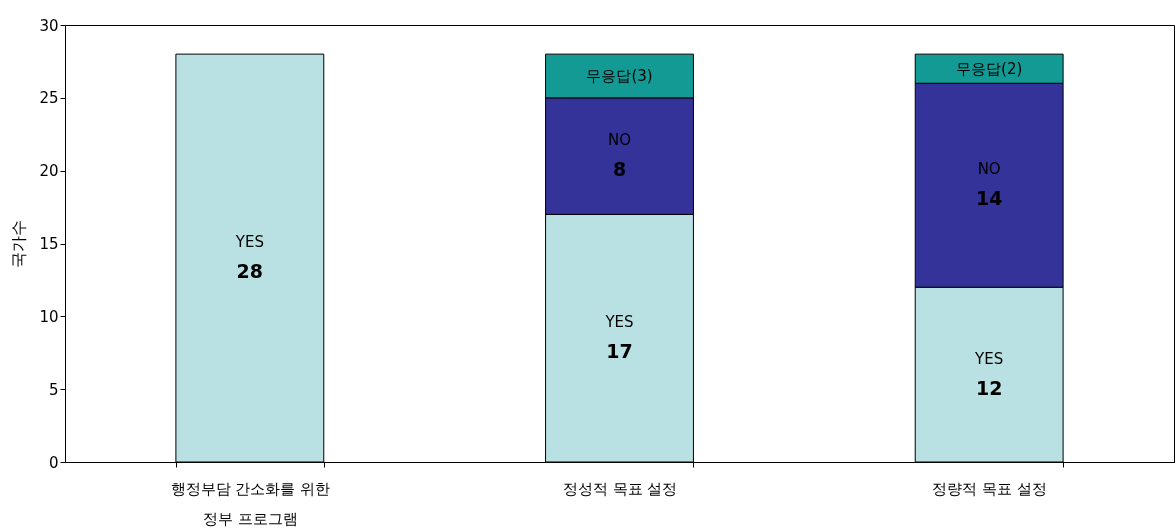 This screenshot has width=1176, height=530. What do you see at coordinates (19, 244) in the screenshot?
I see `y-axis-title: 국가수` at bounding box center [19, 244].